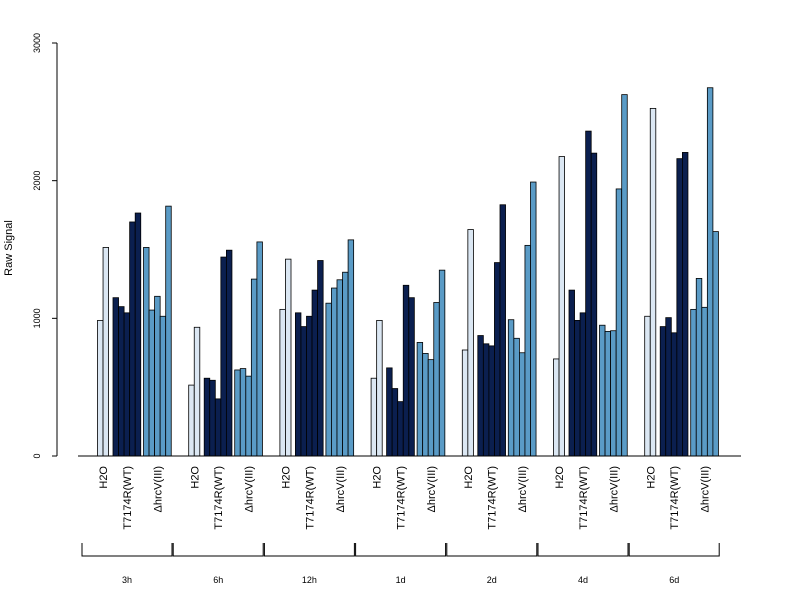 The width and height of the screenshot is (800, 605). What do you see at coordinates (158, 489) in the screenshot?
I see `category-label-3h-2: ΔhrcV(III)` at bounding box center [158, 489].